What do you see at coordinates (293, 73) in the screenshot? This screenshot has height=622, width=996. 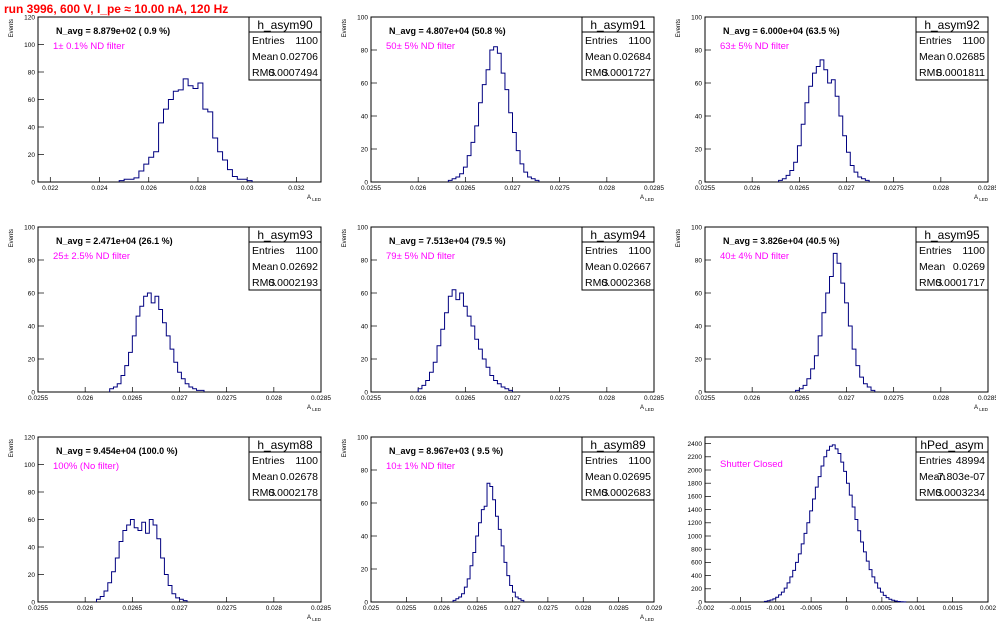 I see `stat-value-rms: 0.0007494` at bounding box center [293, 73].